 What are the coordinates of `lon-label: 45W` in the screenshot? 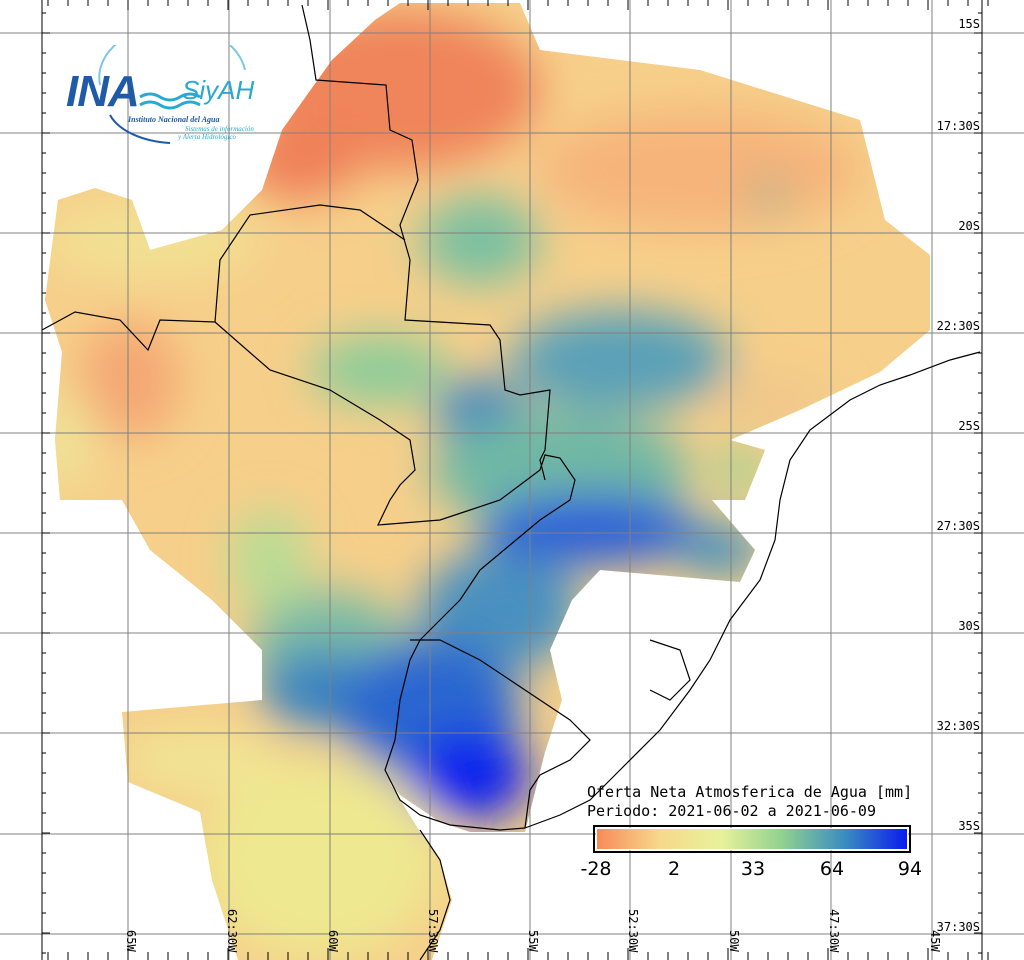 It's located at (935, 941).